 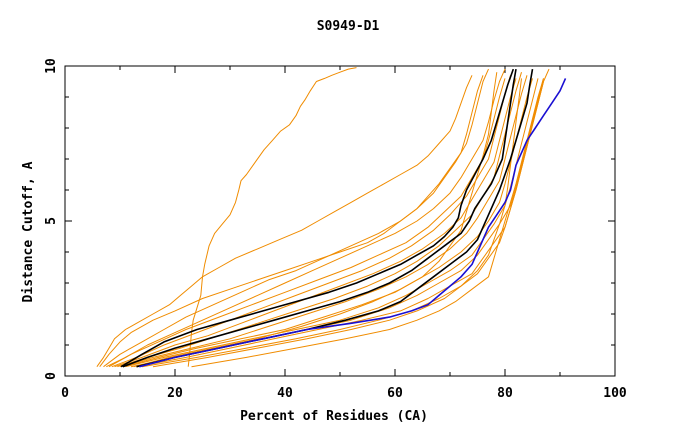 I want to click on x-tick-label: 40, so click(x=285, y=393).